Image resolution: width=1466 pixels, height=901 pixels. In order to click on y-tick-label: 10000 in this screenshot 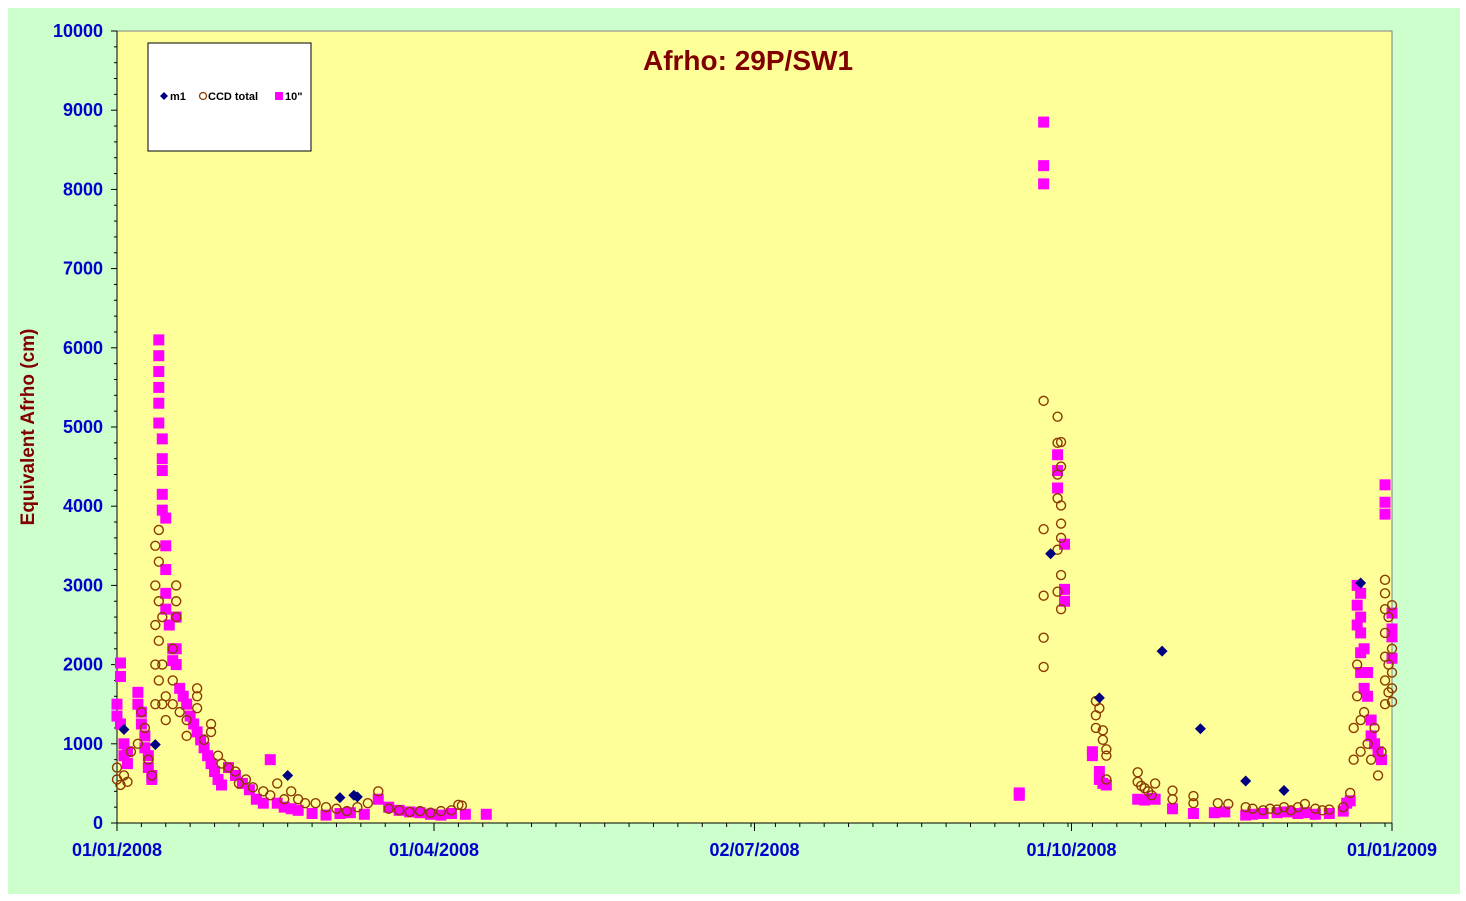, I will do `click(78, 31)`.